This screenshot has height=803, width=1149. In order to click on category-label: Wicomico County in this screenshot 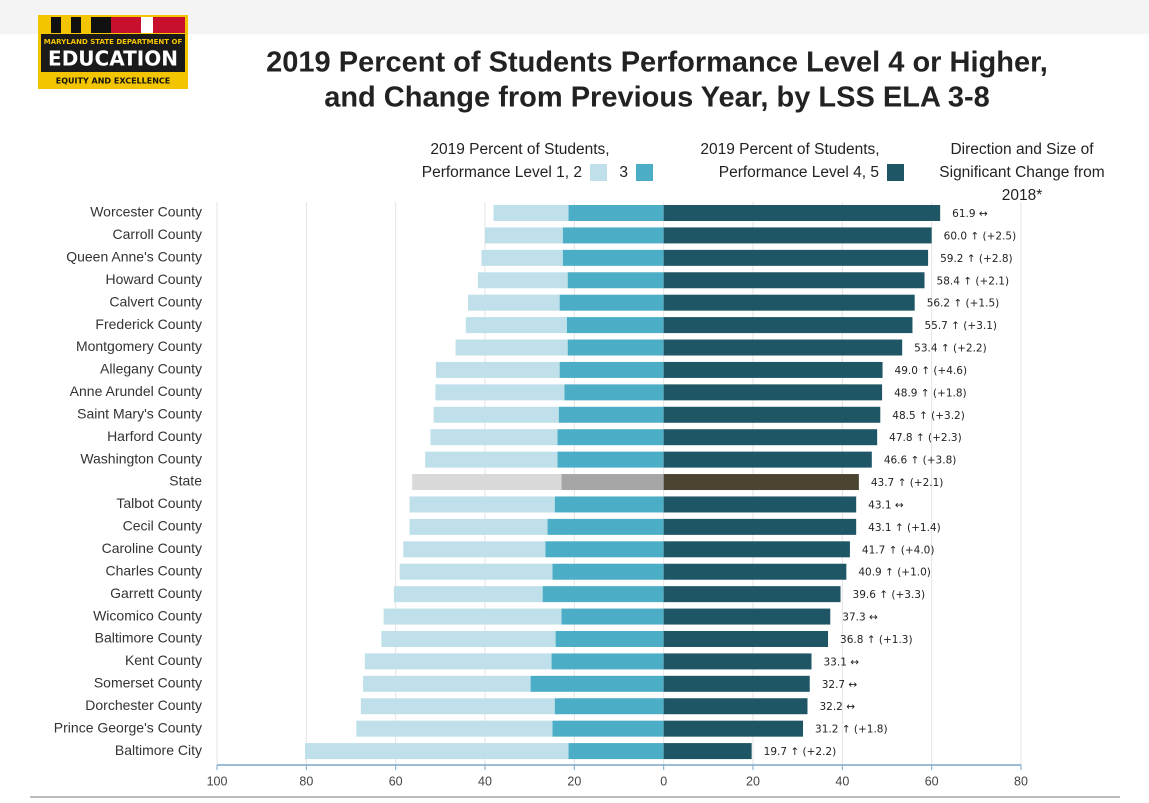, I will do `click(147, 615)`.